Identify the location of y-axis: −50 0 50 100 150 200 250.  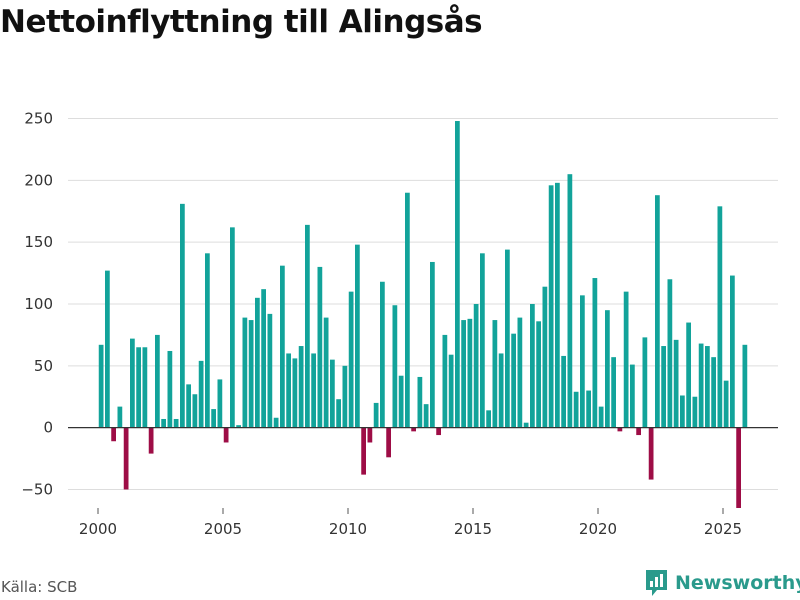
(37, 304).